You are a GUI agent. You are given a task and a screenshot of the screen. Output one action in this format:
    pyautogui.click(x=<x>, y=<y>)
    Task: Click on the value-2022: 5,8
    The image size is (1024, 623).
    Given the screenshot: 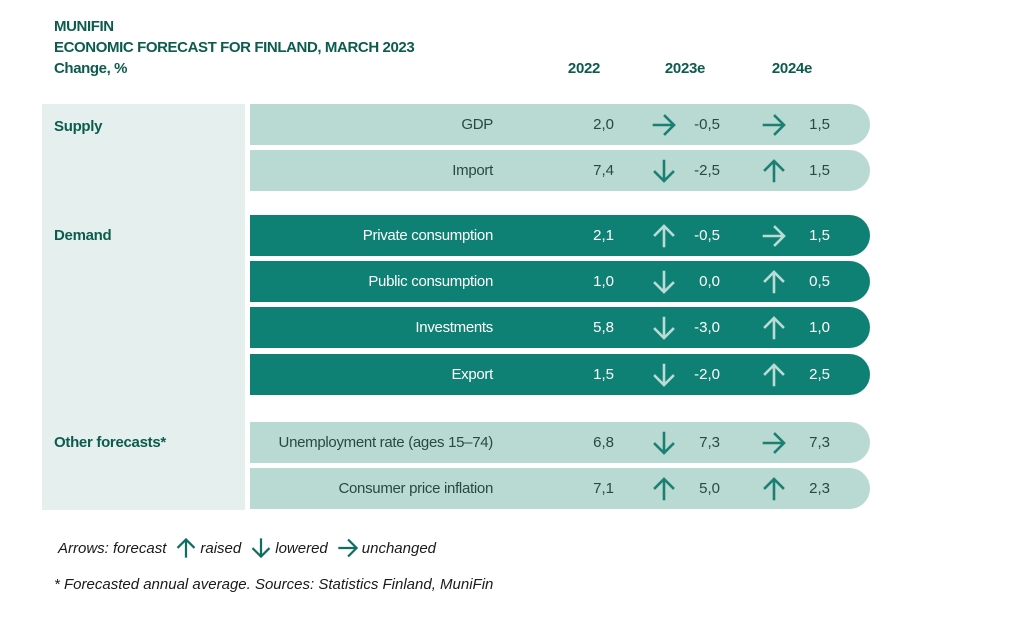 What is the action you would take?
    pyautogui.click(x=603, y=327)
    